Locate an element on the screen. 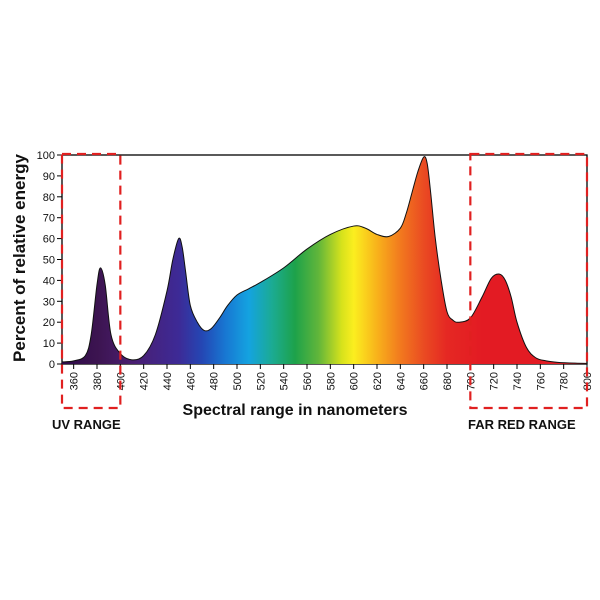 The image size is (600, 600). far-red-range-label: FAR RED RANGE is located at coordinates (522, 424).